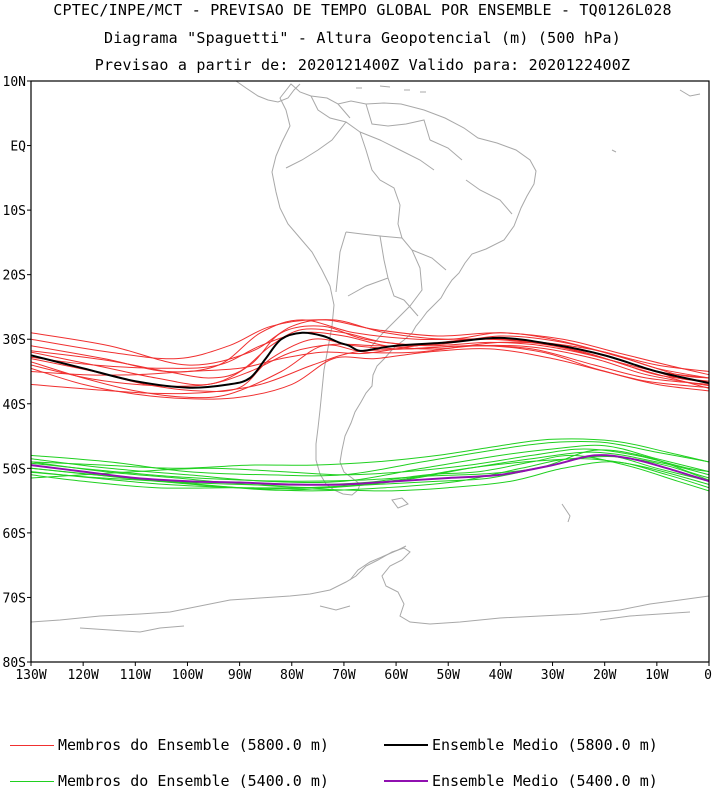 This screenshot has width=725, height=792. I want to click on lat-tick-label: 10S, so click(14, 211).